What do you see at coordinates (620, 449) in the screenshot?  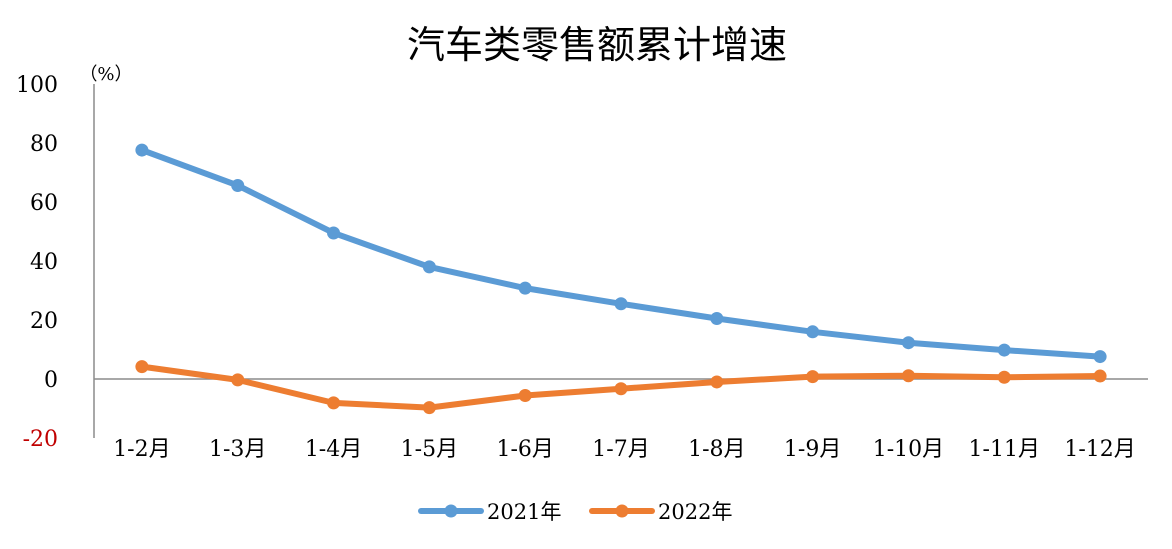 I see `x-tick-label: 1-7月` at bounding box center [620, 449].